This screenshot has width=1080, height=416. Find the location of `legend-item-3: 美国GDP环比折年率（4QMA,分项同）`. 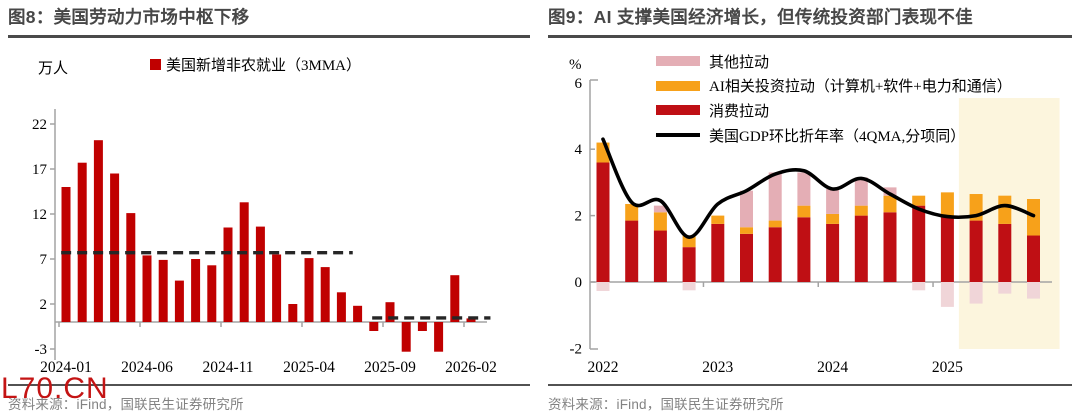

legend-item-3: 美国GDP环比折年率（4QMA,分项同） is located at coordinates (810, 135).